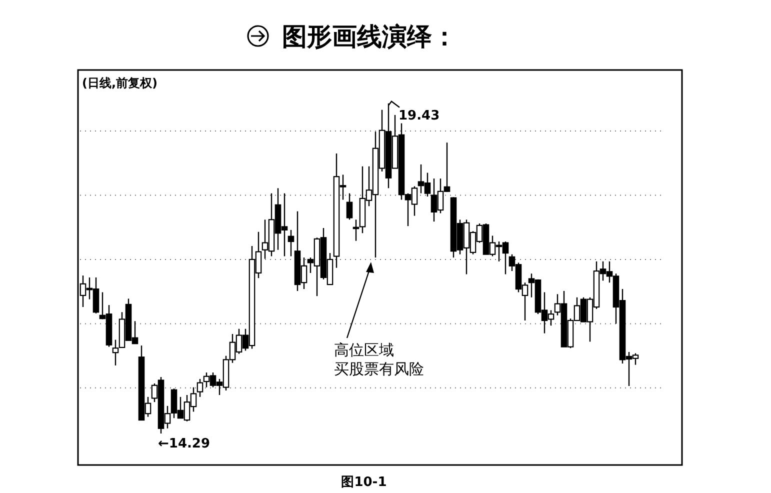 The image size is (771, 493). What do you see at coordinates (184, 444) in the screenshot?
I see `annotation: ←14.29` at bounding box center [184, 444].